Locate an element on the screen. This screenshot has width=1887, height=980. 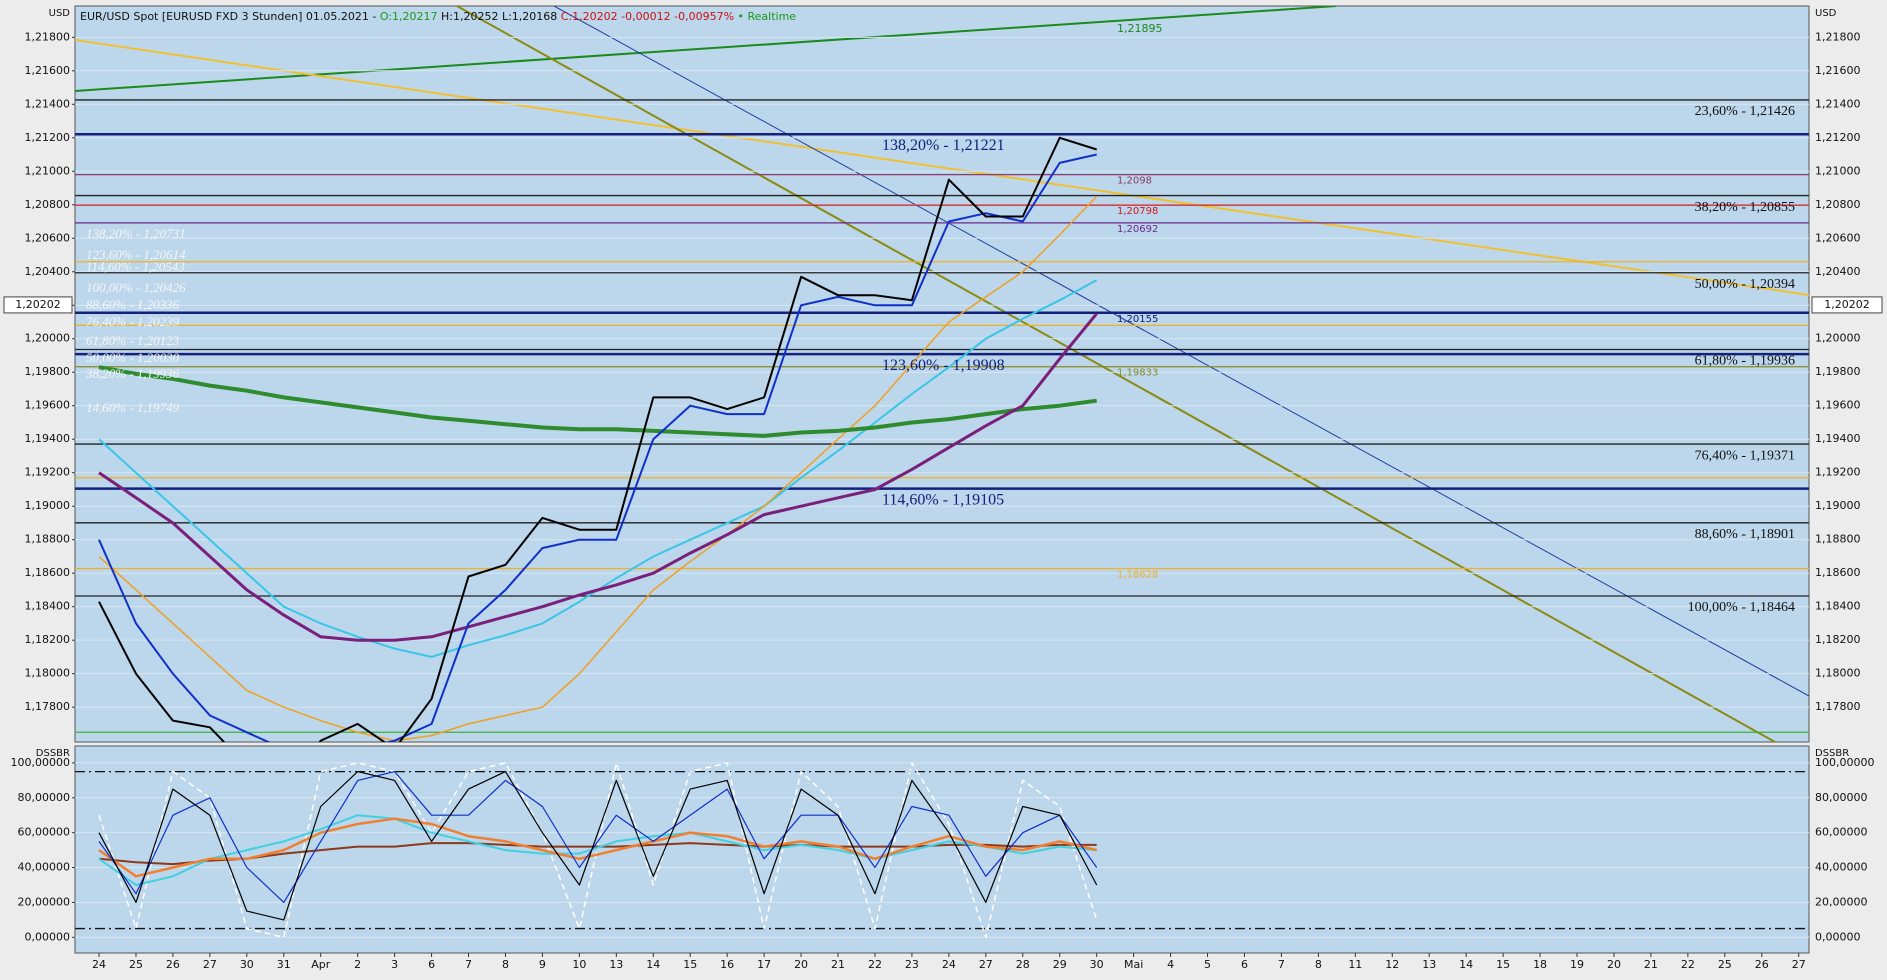
level-label: 76,40% - 1,19371 is located at coordinates (1745, 455).